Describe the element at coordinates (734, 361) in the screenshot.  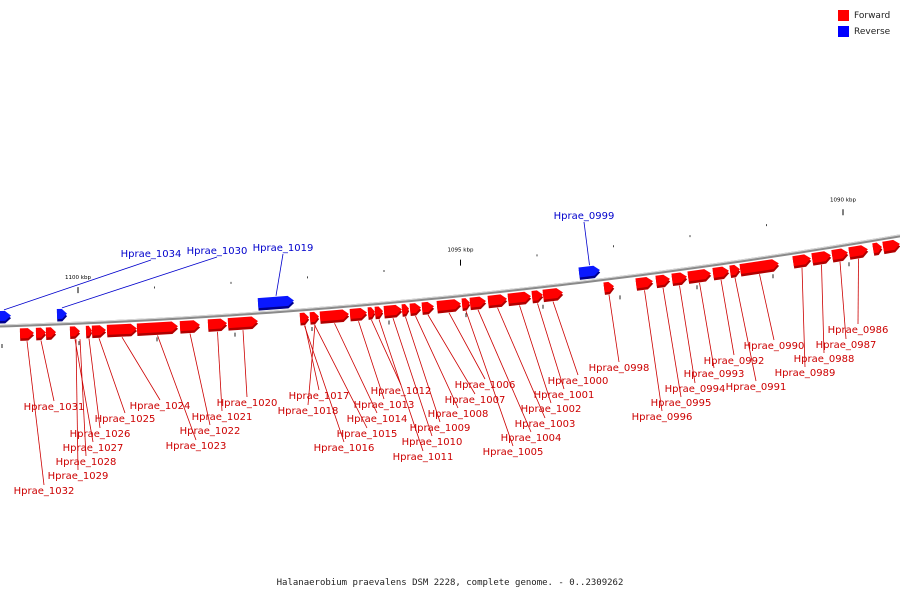
I see `forward-gene-label: Hprae_0992` at that location.